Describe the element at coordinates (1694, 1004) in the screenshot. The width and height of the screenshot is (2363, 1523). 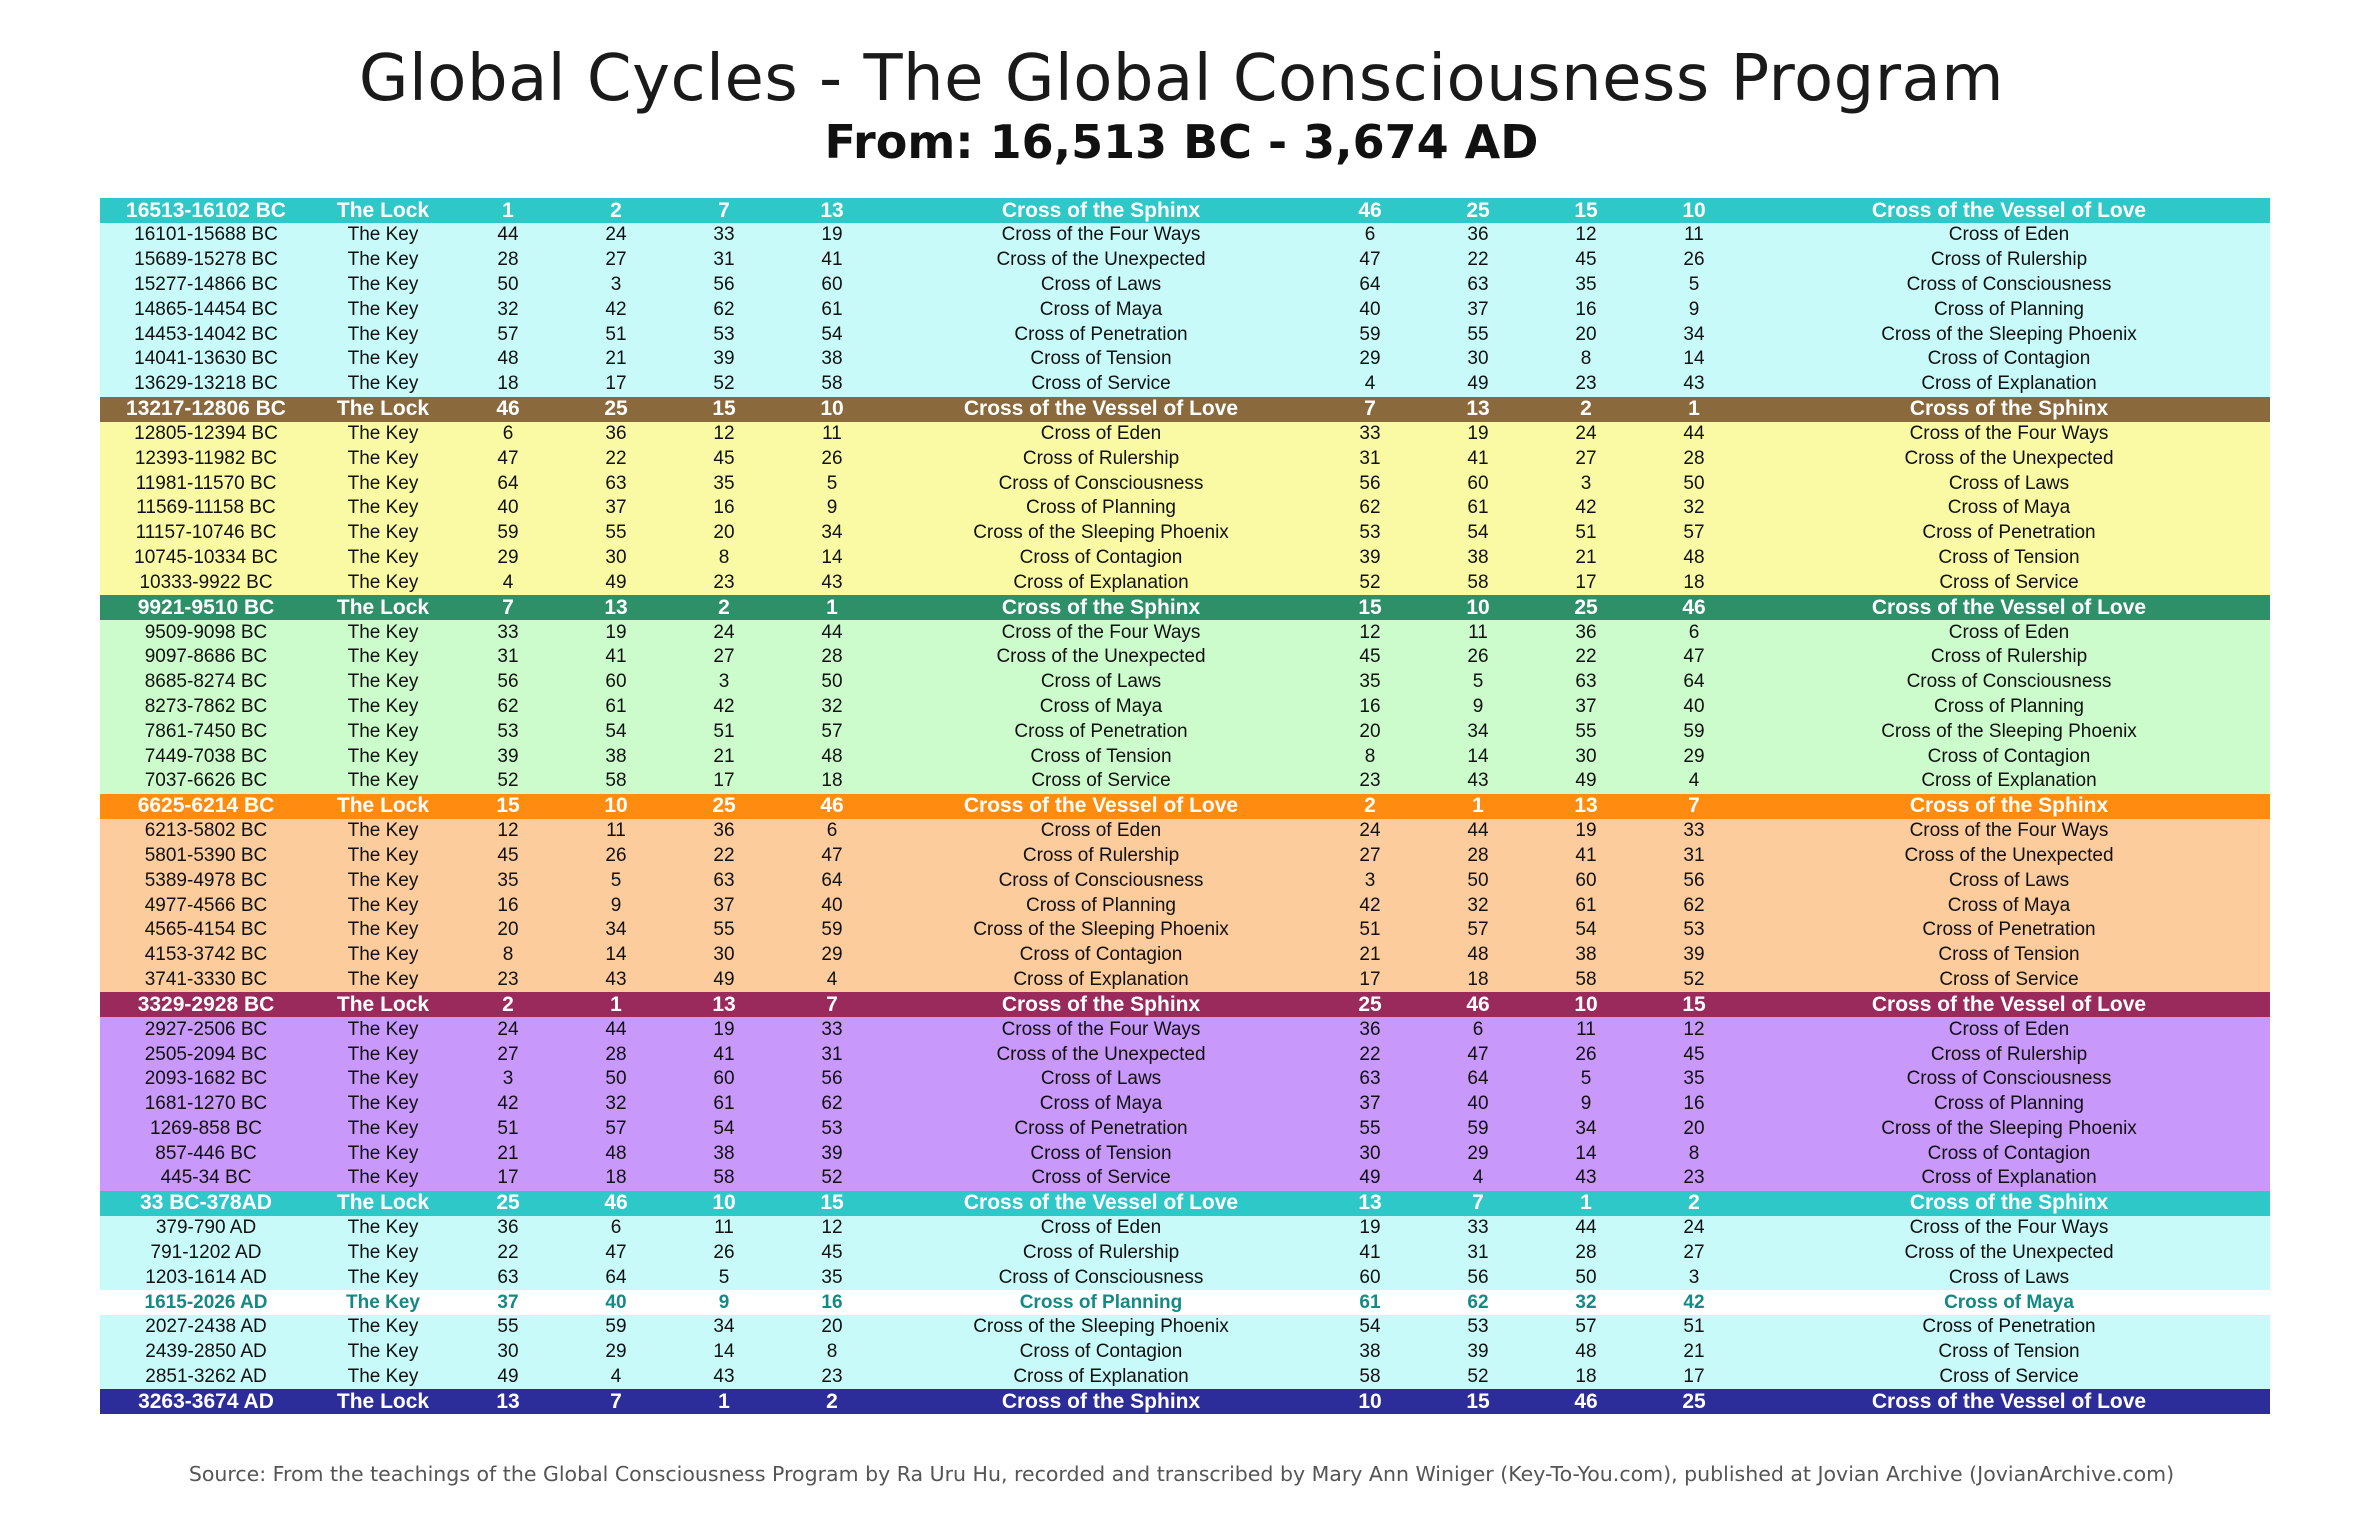
I see `cell-gate-8: 15` at that location.